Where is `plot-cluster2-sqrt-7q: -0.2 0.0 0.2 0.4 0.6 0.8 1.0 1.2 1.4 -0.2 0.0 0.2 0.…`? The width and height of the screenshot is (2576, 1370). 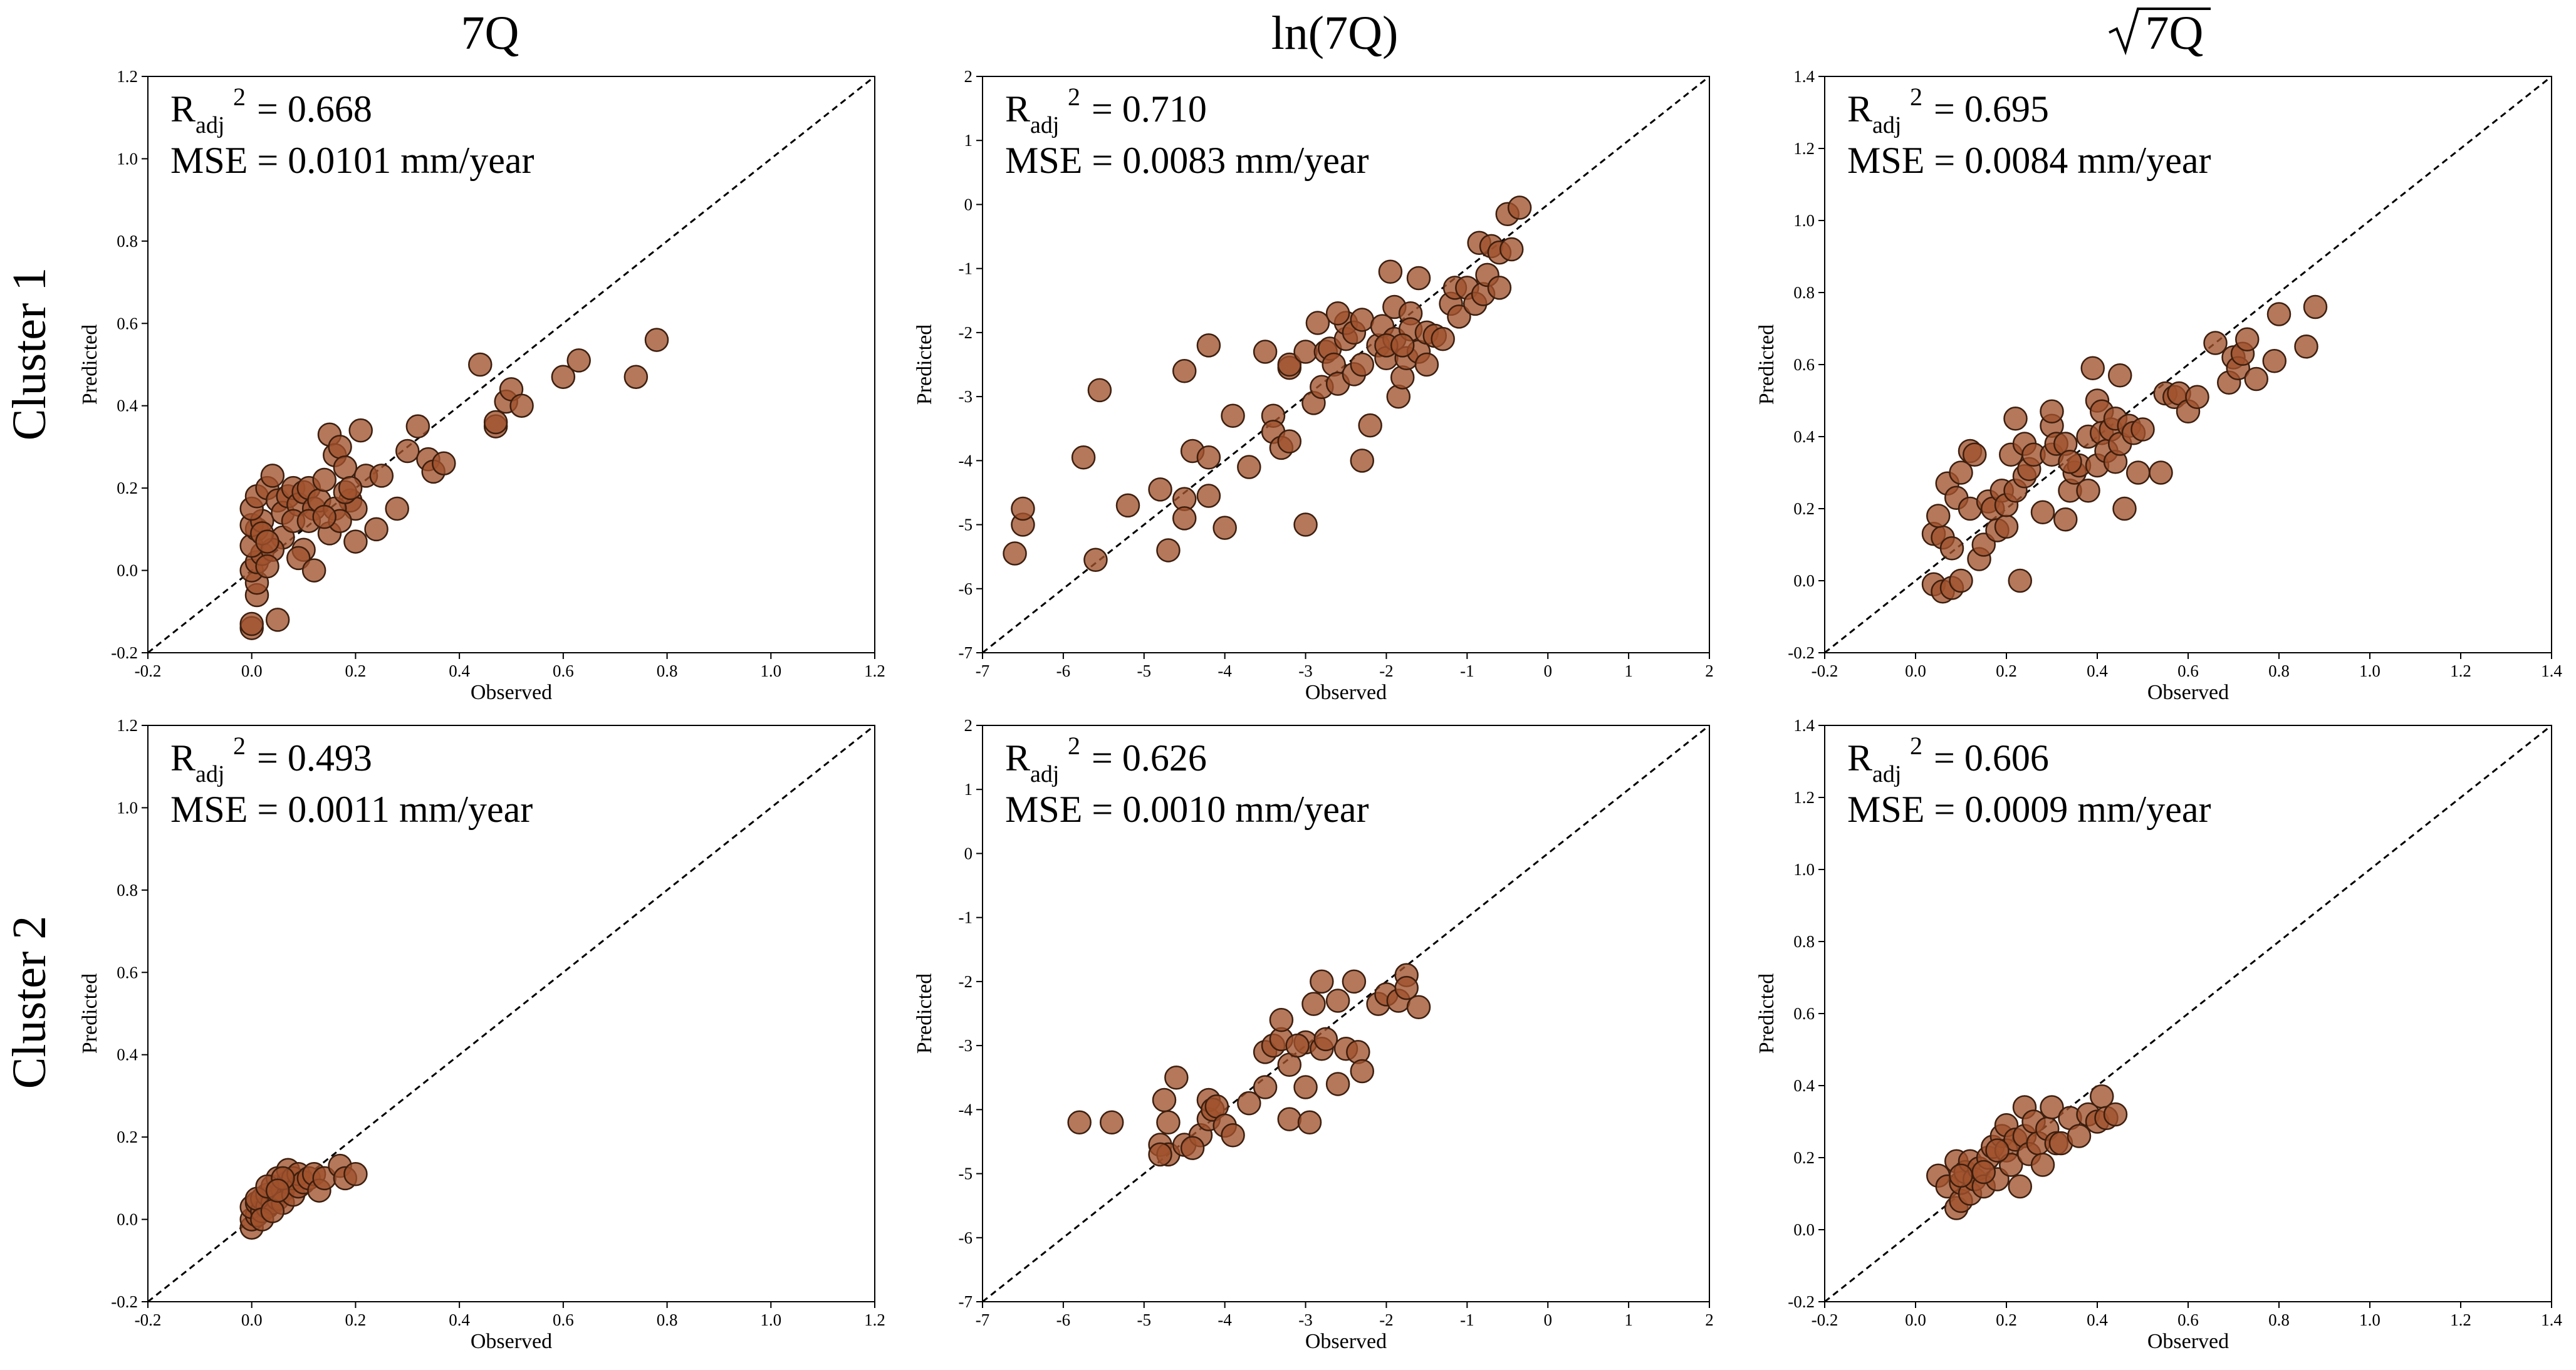
plot-cluster2-sqrt-7q: -0.2 0.0 0.2 0.4 0.6 0.8 1.0 1.2 1.4 -0.2 0.0 0.2 0.… is located at coordinates (2158, 1034).